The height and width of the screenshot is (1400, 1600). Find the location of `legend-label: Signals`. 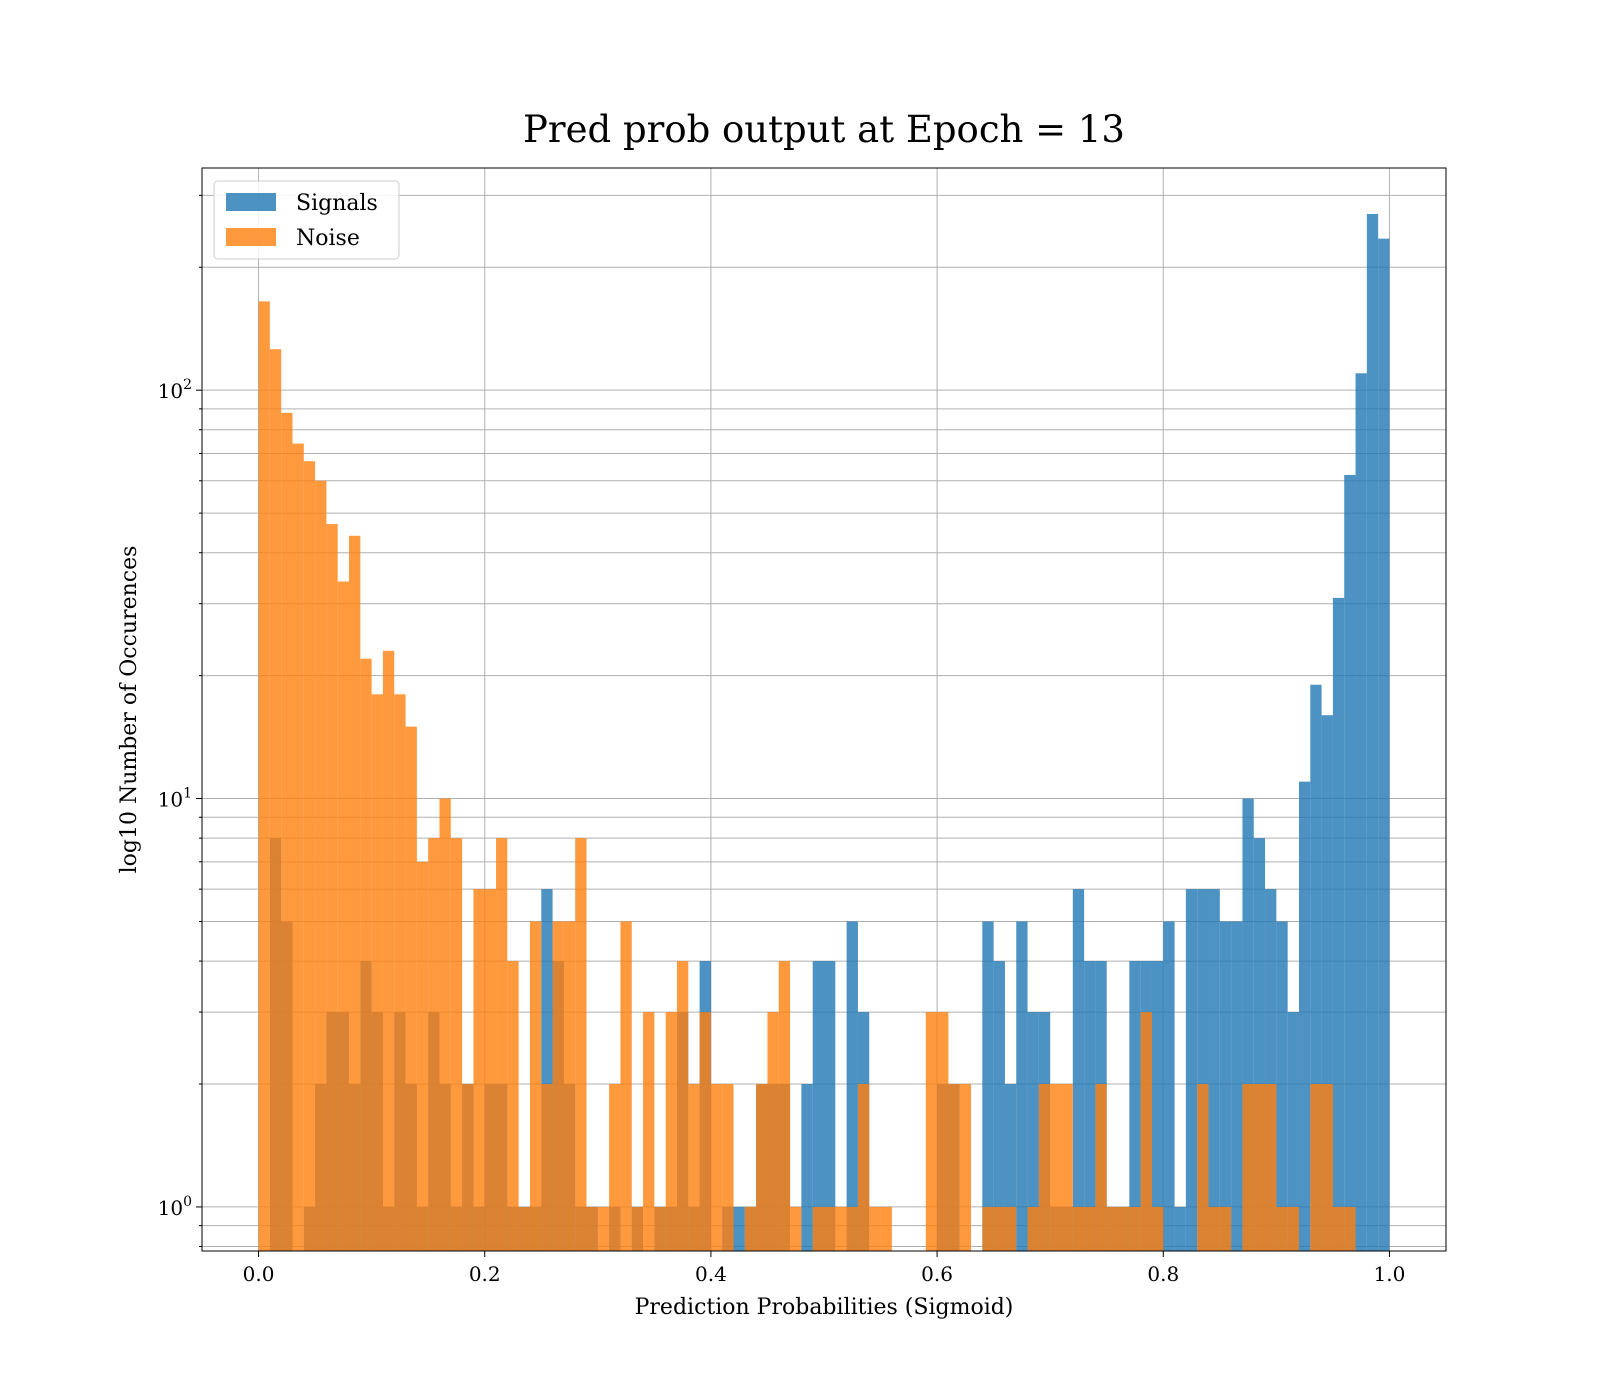

legend-label: Signals is located at coordinates (337, 203).